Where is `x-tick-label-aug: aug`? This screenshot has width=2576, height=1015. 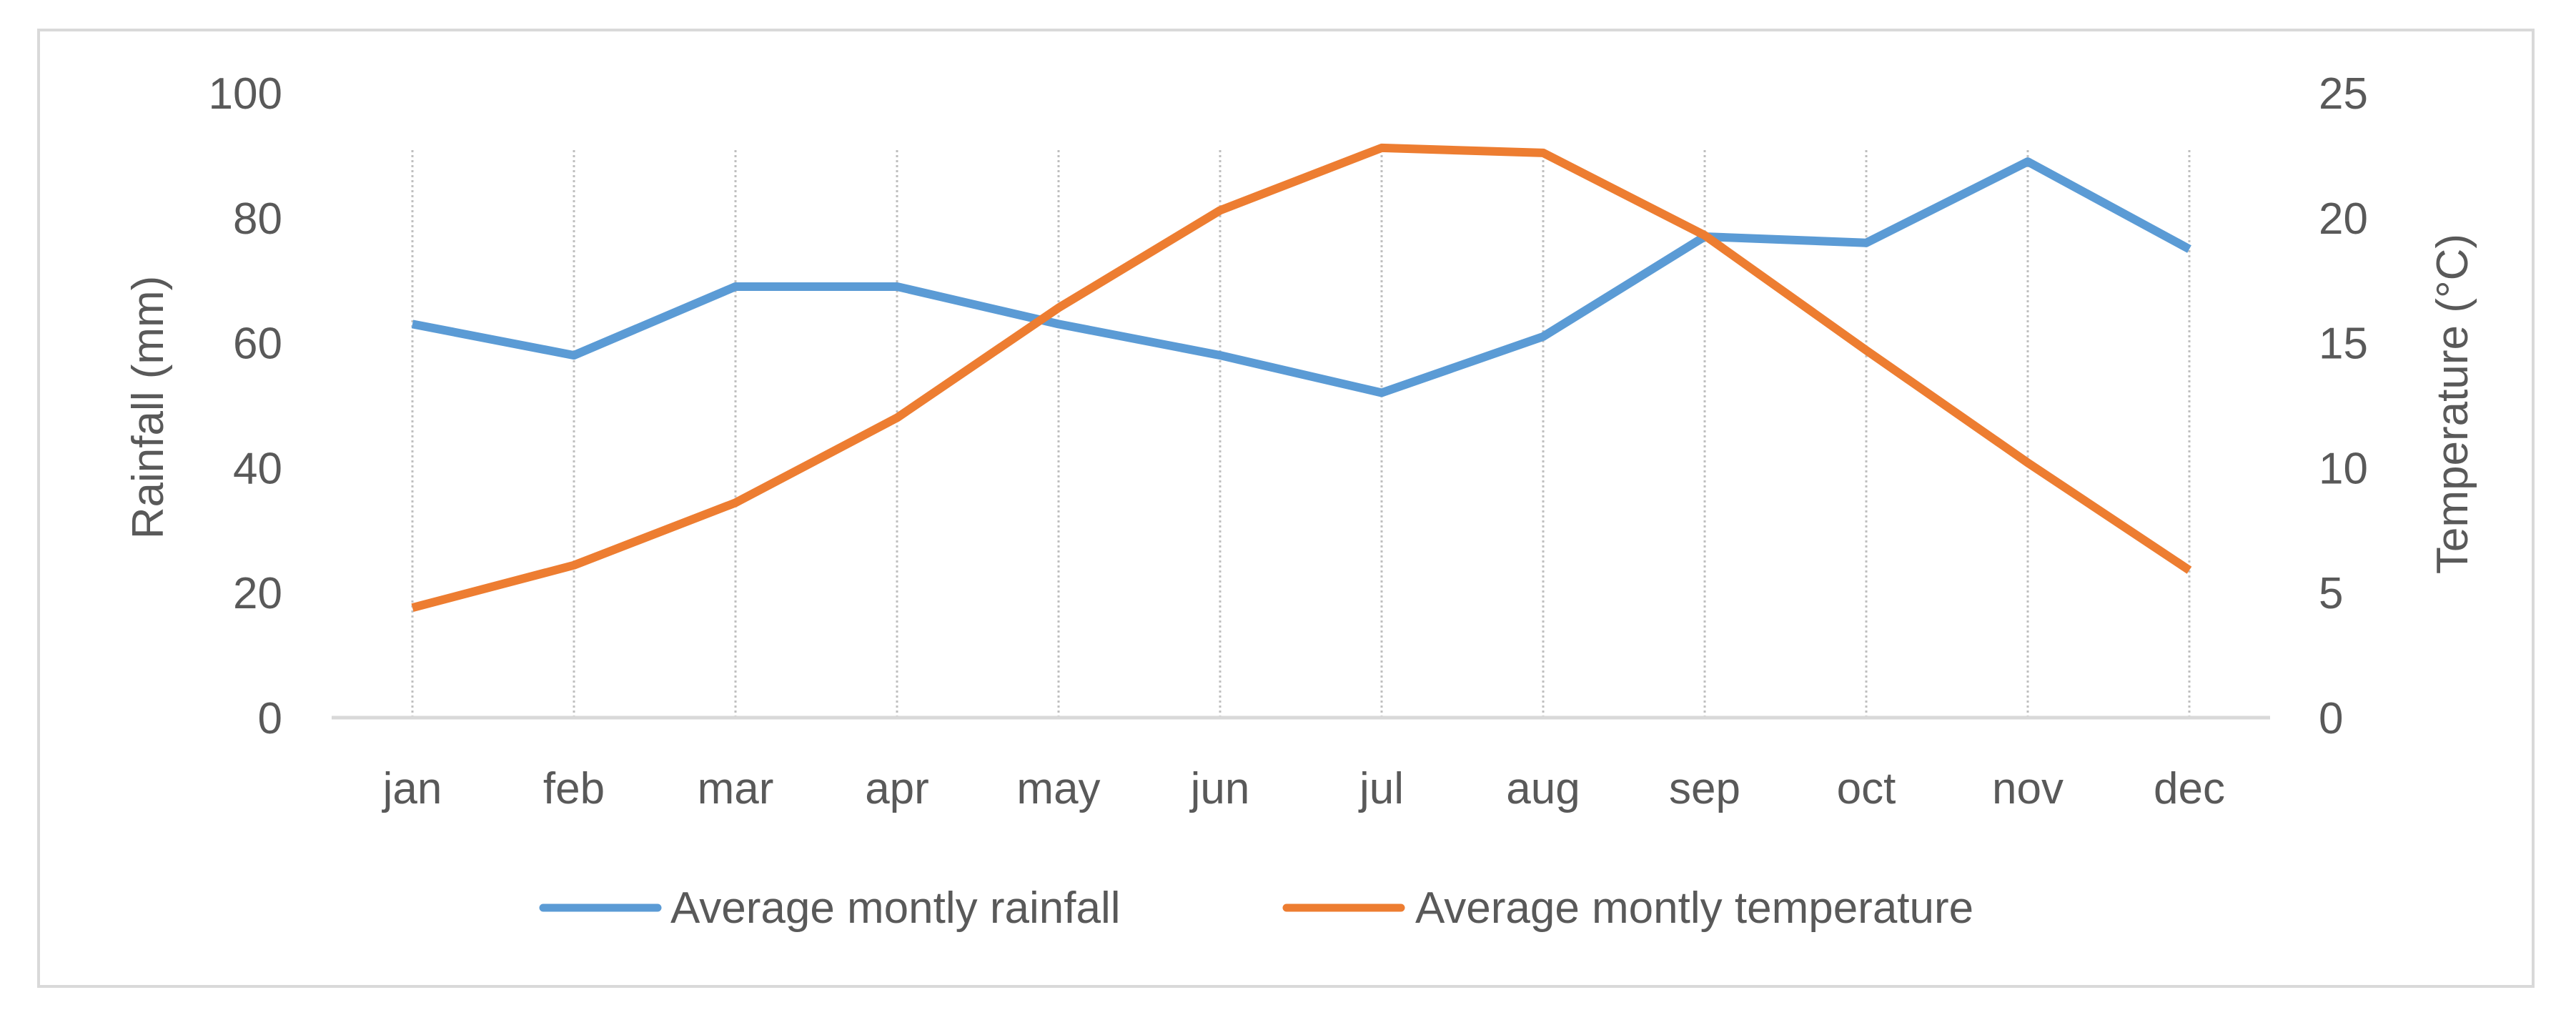
x-tick-label-aug: aug is located at coordinates (1543, 788).